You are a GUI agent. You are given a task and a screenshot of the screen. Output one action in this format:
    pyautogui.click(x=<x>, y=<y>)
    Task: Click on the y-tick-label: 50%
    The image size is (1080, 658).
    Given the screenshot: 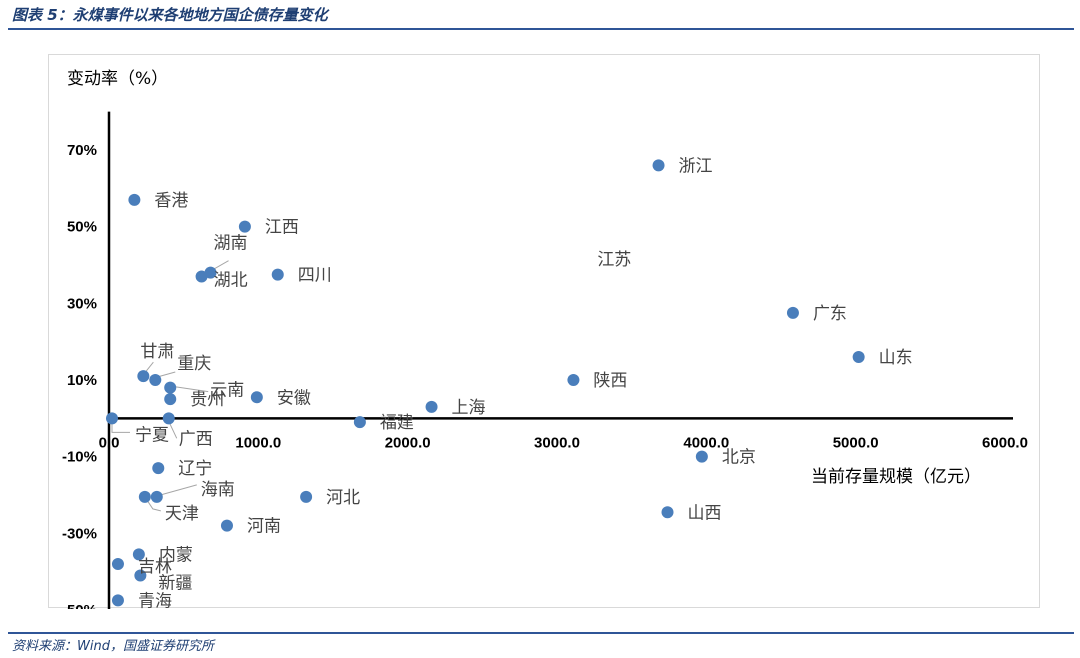 What is the action you would take?
    pyautogui.click(x=82, y=227)
    